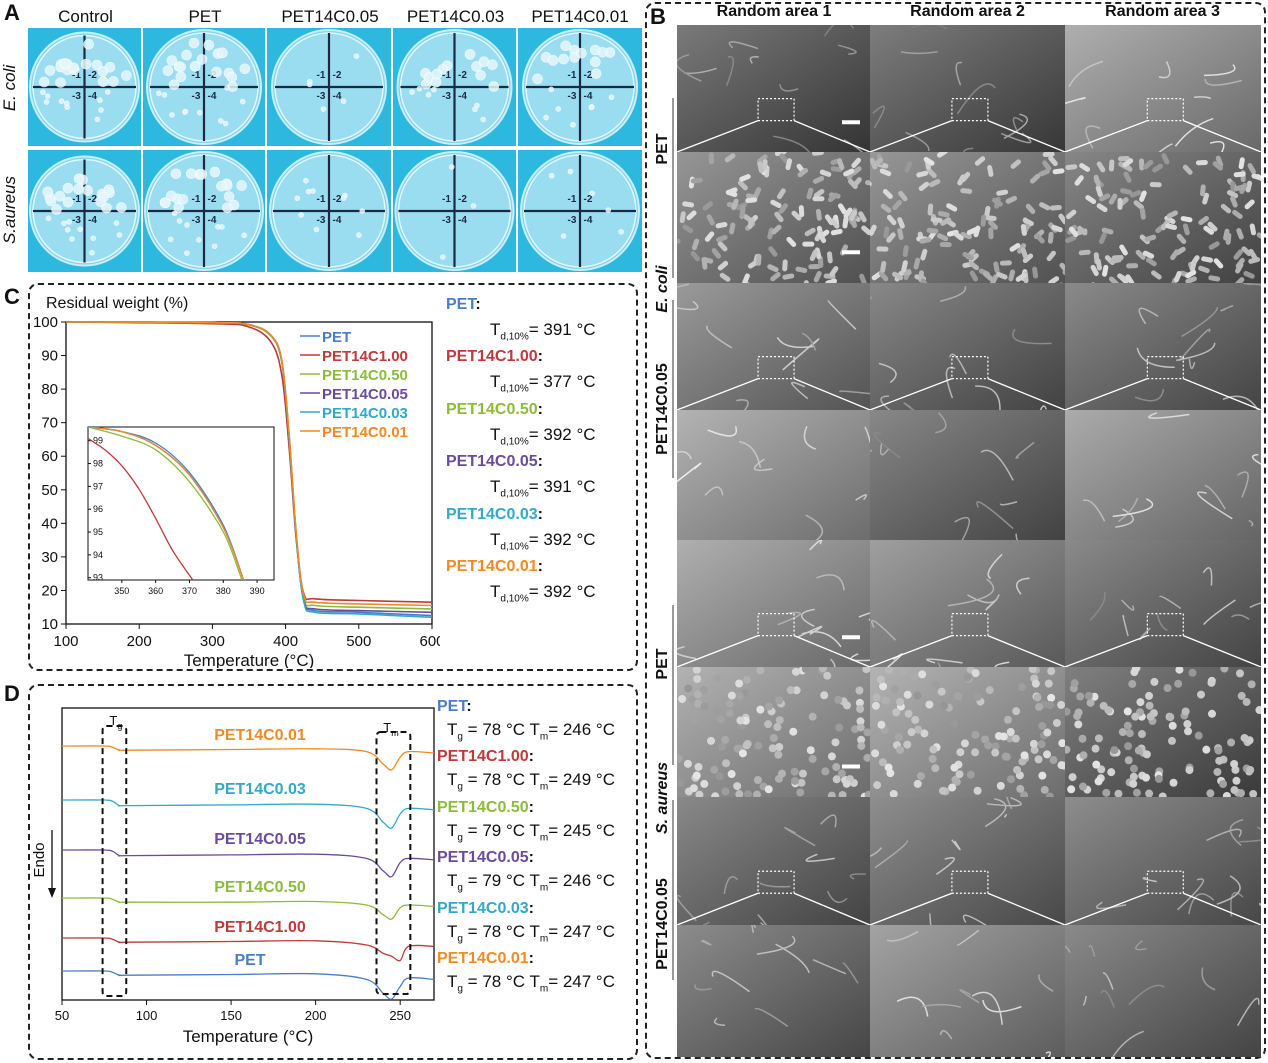  Describe the element at coordinates (673, 685) in the screenshot. I see `panel-b-group-divider` at that location.